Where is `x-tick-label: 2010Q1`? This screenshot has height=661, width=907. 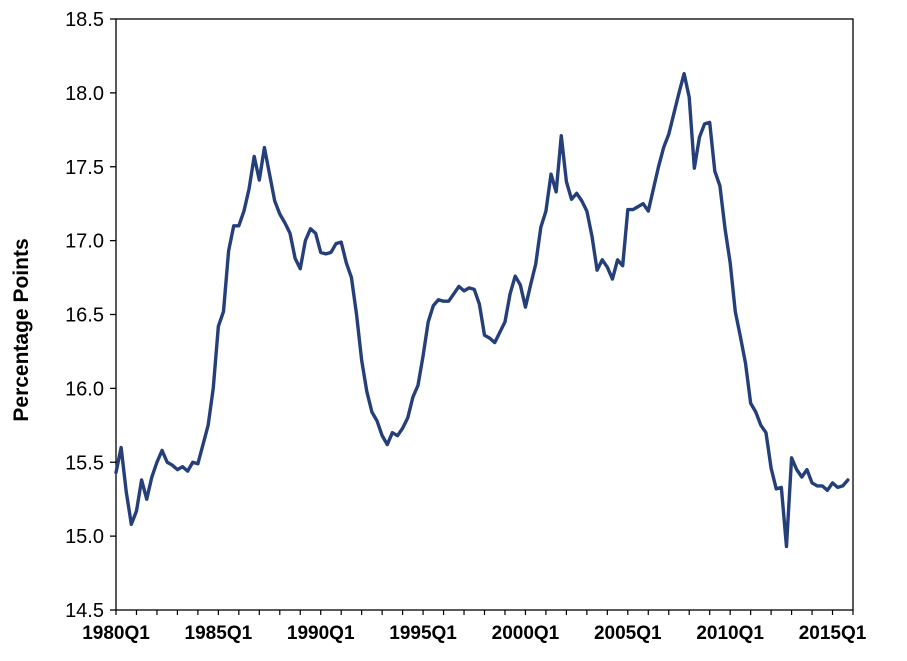
x-tick-label: 2010Q1 is located at coordinates (730, 633).